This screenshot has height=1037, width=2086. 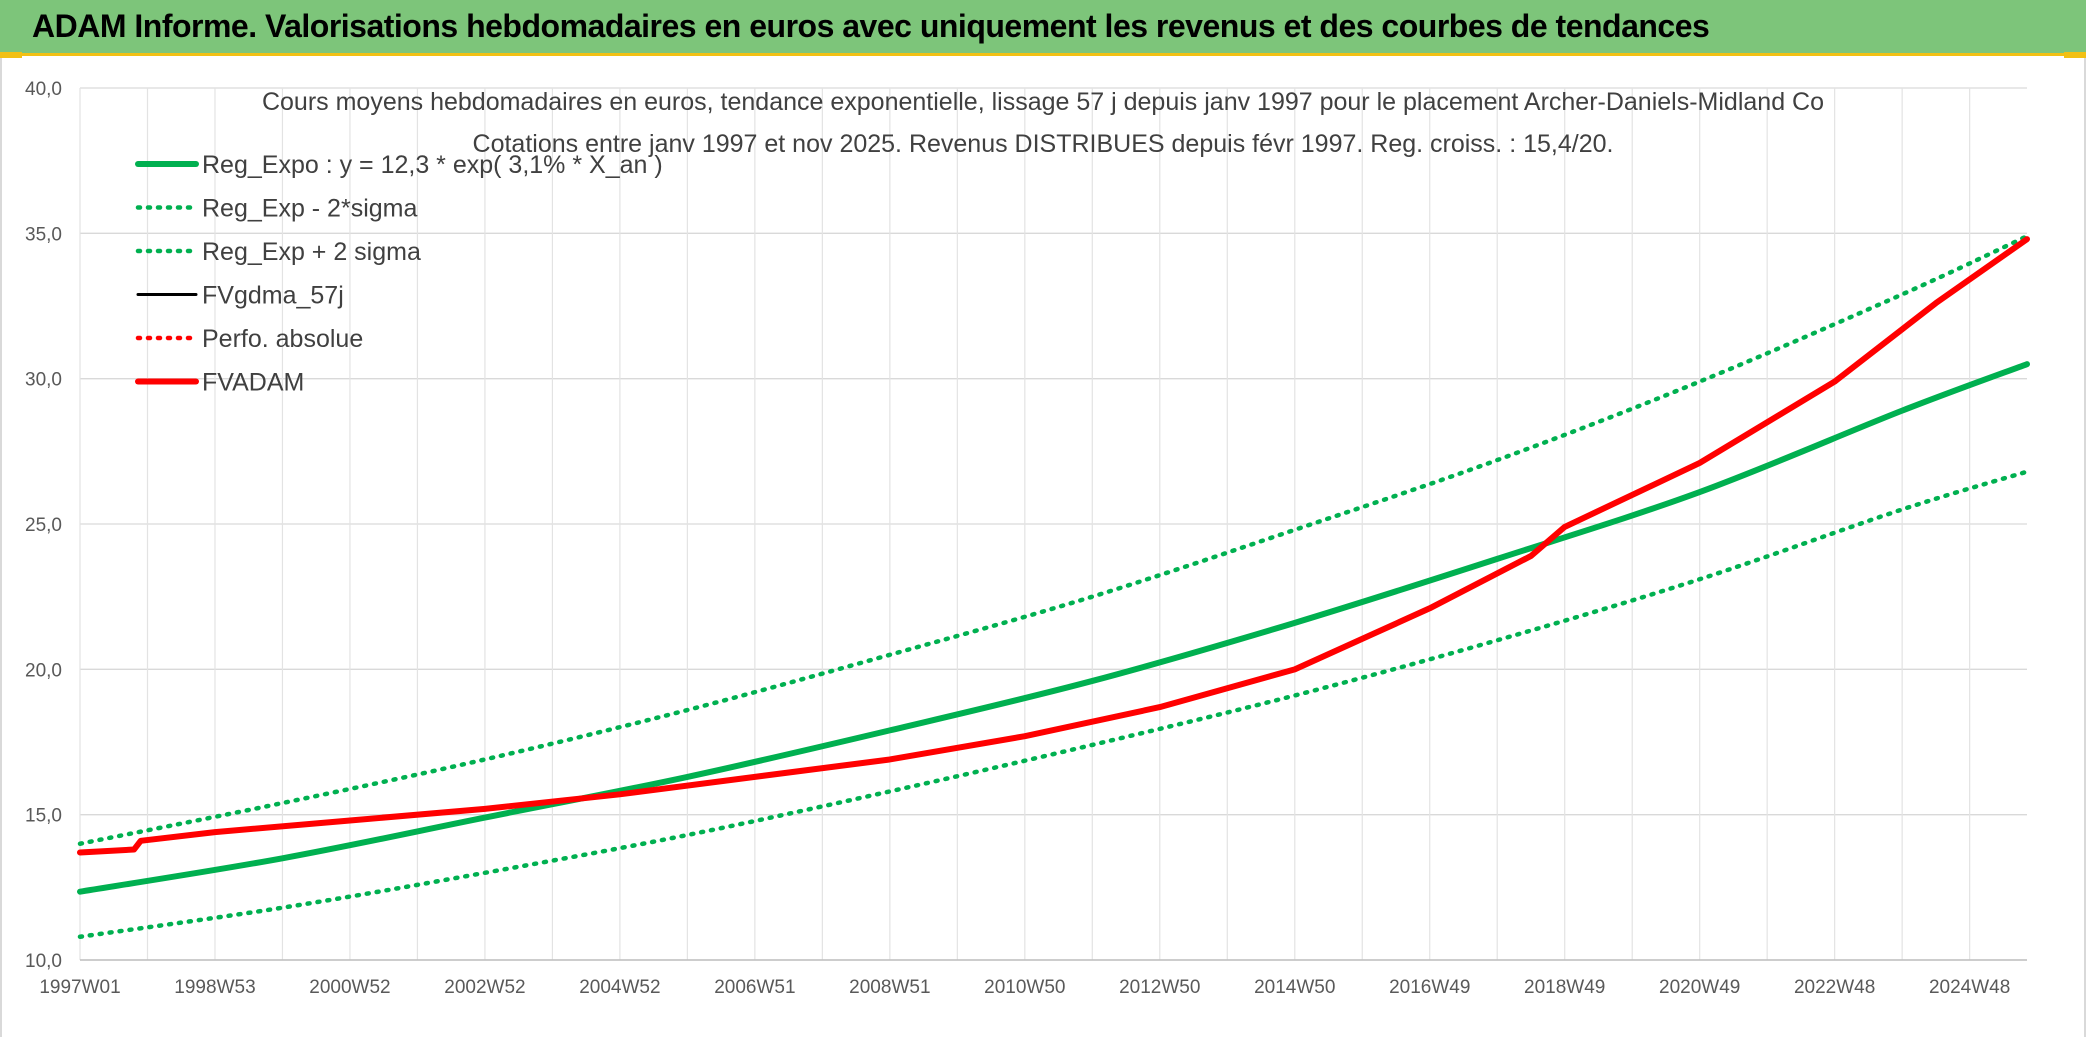 What do you see at coordinates (311, 252) in the screenshot?
I see `legend-label: Reg_Exp + 2 sigma` at bounding box center [311, 252].